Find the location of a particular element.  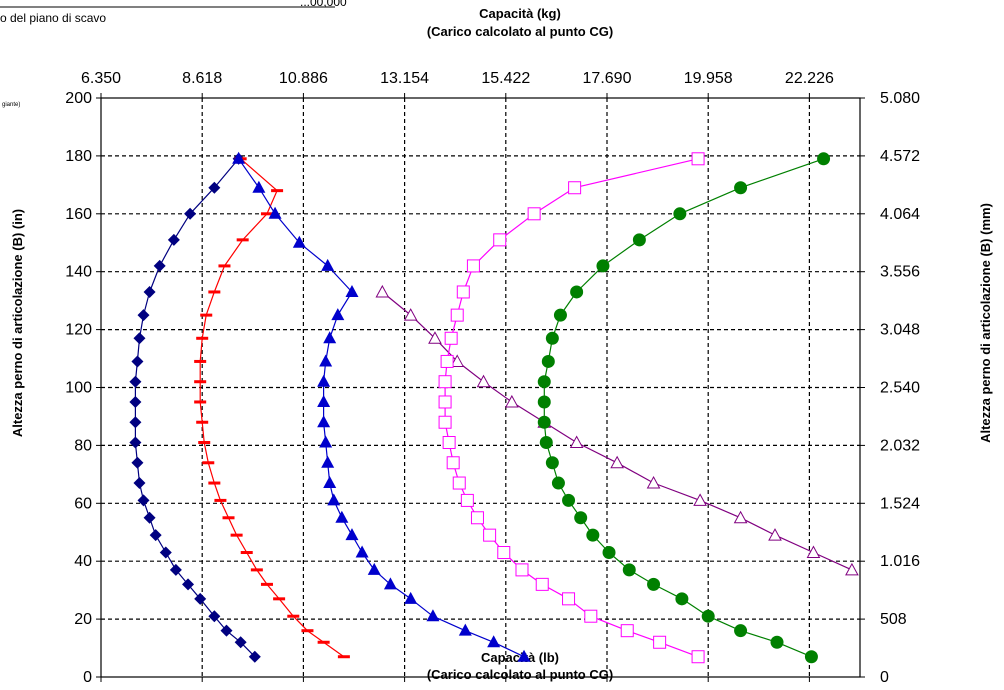

x-top-tick-label: 19.958 is located at coordinates (708, 78).